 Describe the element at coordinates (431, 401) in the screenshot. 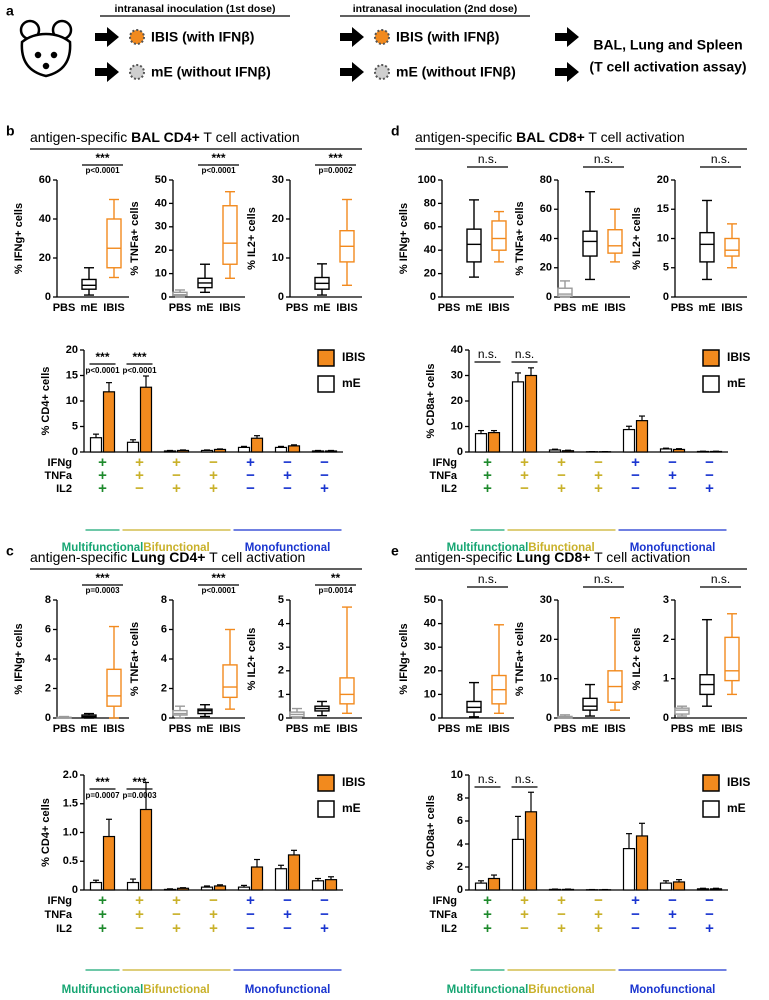

I see `y-axis-label: % CD8a+ cells` at that location.